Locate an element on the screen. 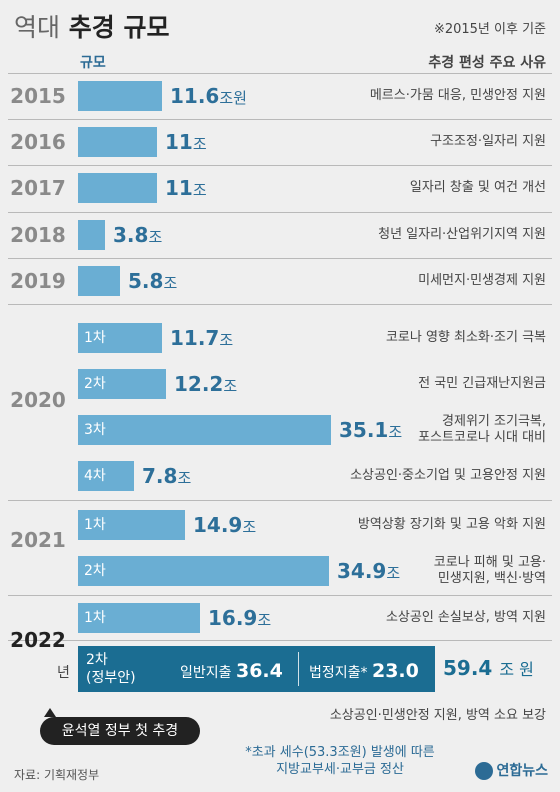 Image resolution: width=560 pixels, height=792 pixels. reason-2022-2nd: 소상공인·민생안정 지원, 방역 소요 보강 is located at coordinates (437, 715).